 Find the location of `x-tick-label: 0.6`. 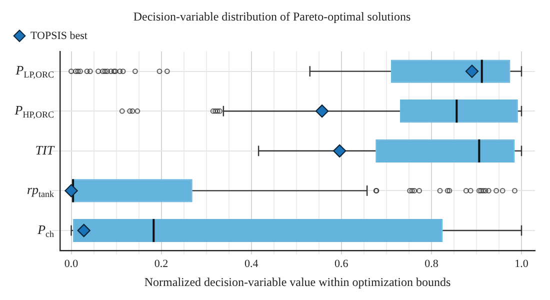

x-tick-label: 0.6 is located at coordinates (341, 264).